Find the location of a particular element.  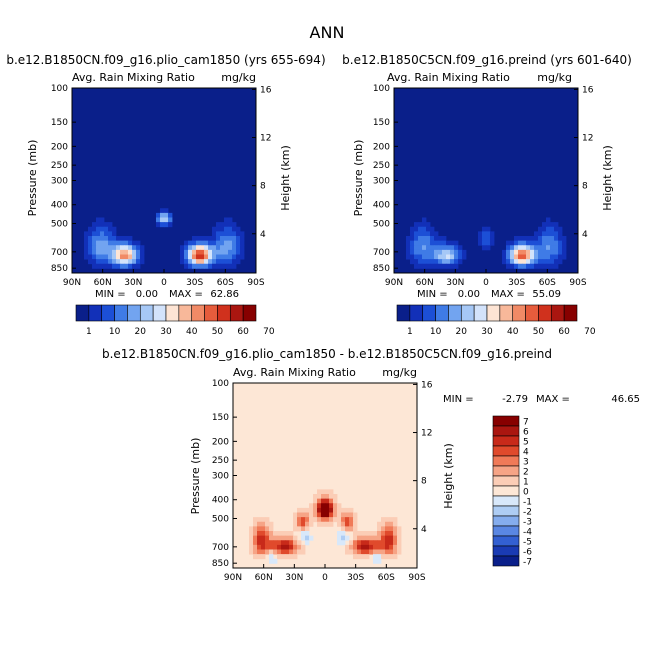

colorbar-label: 1 is located at coordinates (410, 332).